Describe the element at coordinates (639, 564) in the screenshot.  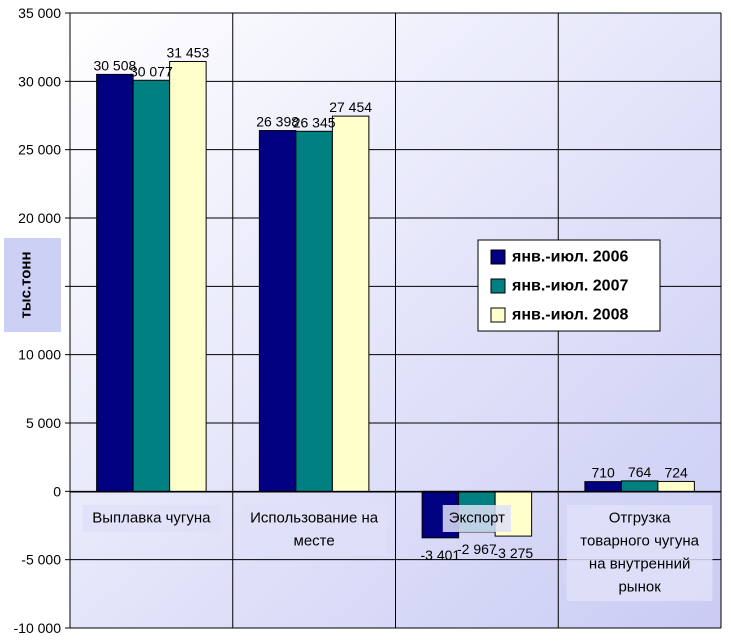
I see `category-label: на внутренний` at that location.